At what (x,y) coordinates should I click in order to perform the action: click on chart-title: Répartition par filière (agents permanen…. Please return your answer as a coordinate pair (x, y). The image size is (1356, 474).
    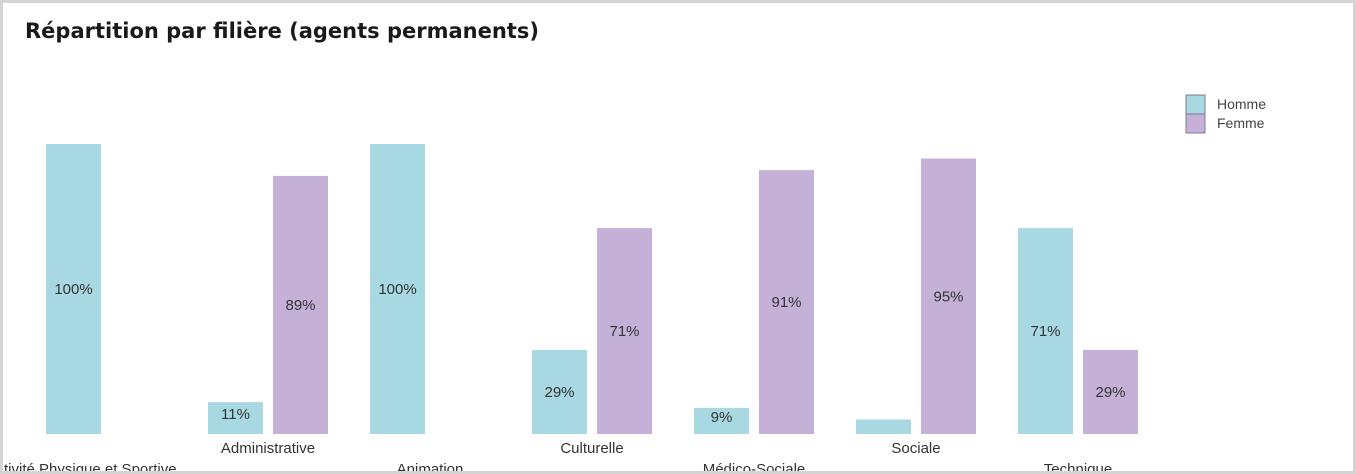
    Looking at the image, I should click on (282, 31).